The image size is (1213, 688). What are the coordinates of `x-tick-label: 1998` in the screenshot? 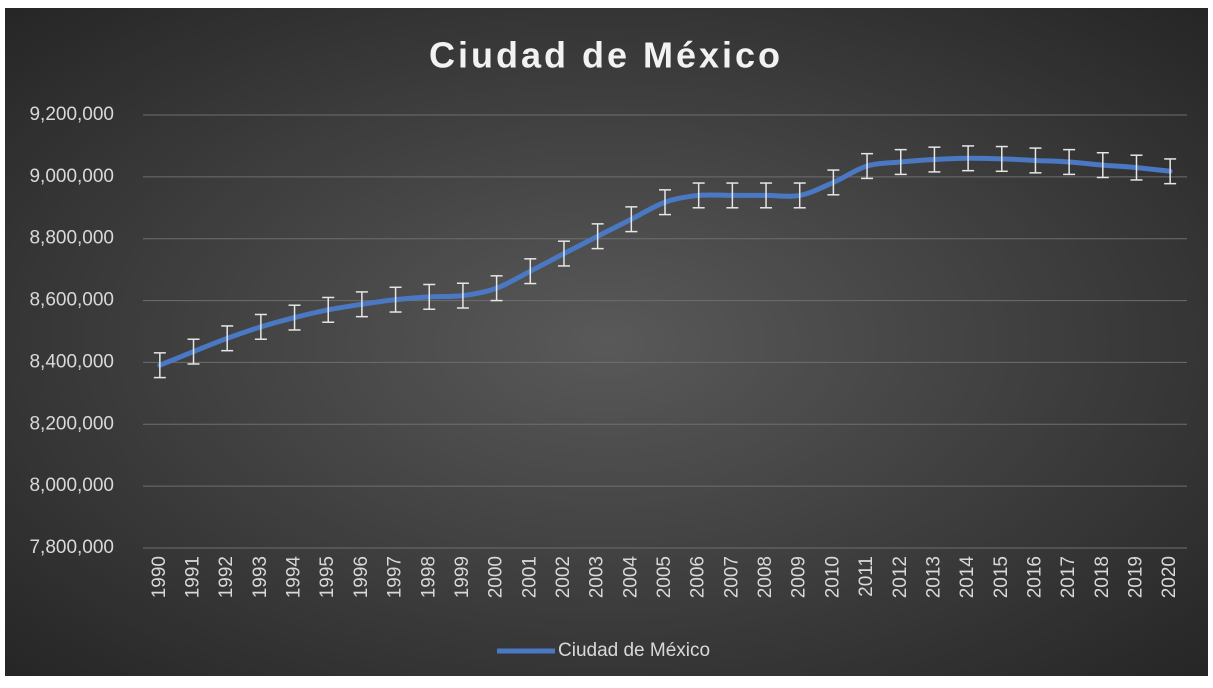 It's located at (428, 577).